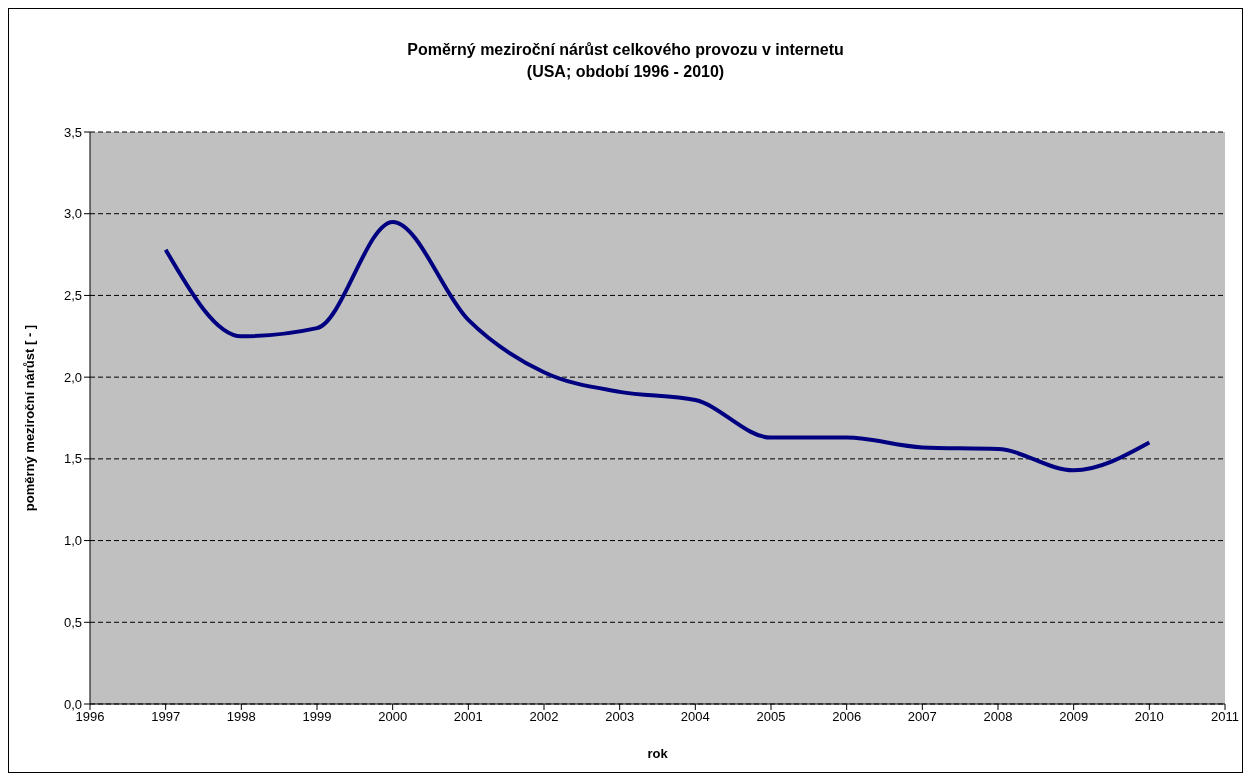  What do you see at coordinates (625, 72) in the screenshot?
I see `chart-subtitle: (USA; období 1996 - 2010)` at bounding box center [625, 72].